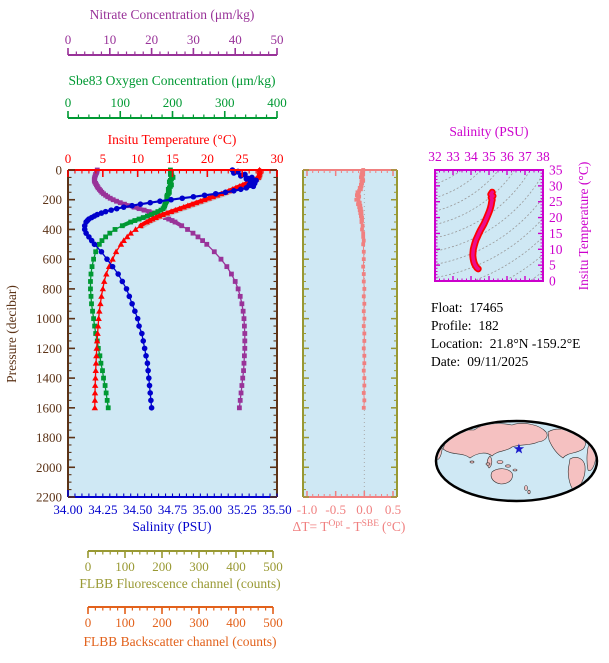 The width and height of the screenshot is (609, 663). What do you see at coordinates (277, 39) in the screenshot?
I see `svg-text: 50` at bounding box center [277, 39].